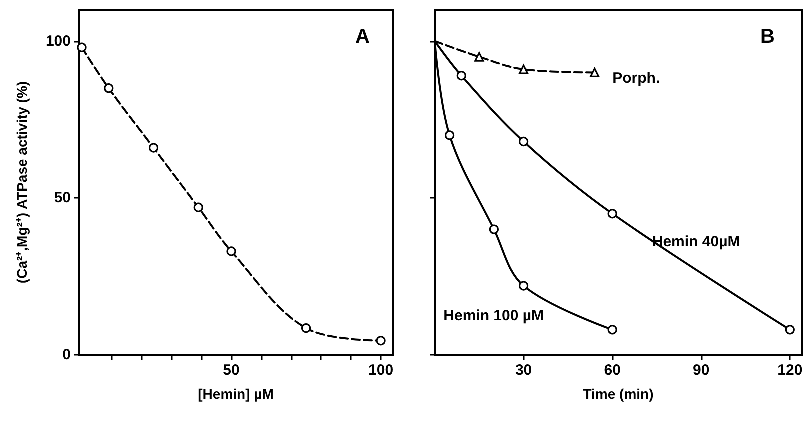 This screenshot has width=810, height=423. What do you see at coordinates (612, 370) in the screenshot?
I see `x-tick-label: 60` at bounding box center [612, 370].